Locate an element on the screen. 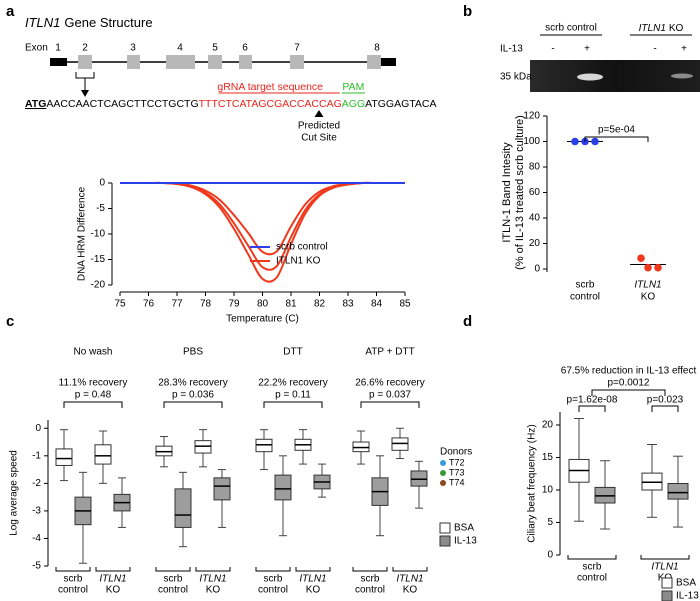 The height and width of the screenshot is (601, 700). utr-boxes is located at coordinates (223, 62).